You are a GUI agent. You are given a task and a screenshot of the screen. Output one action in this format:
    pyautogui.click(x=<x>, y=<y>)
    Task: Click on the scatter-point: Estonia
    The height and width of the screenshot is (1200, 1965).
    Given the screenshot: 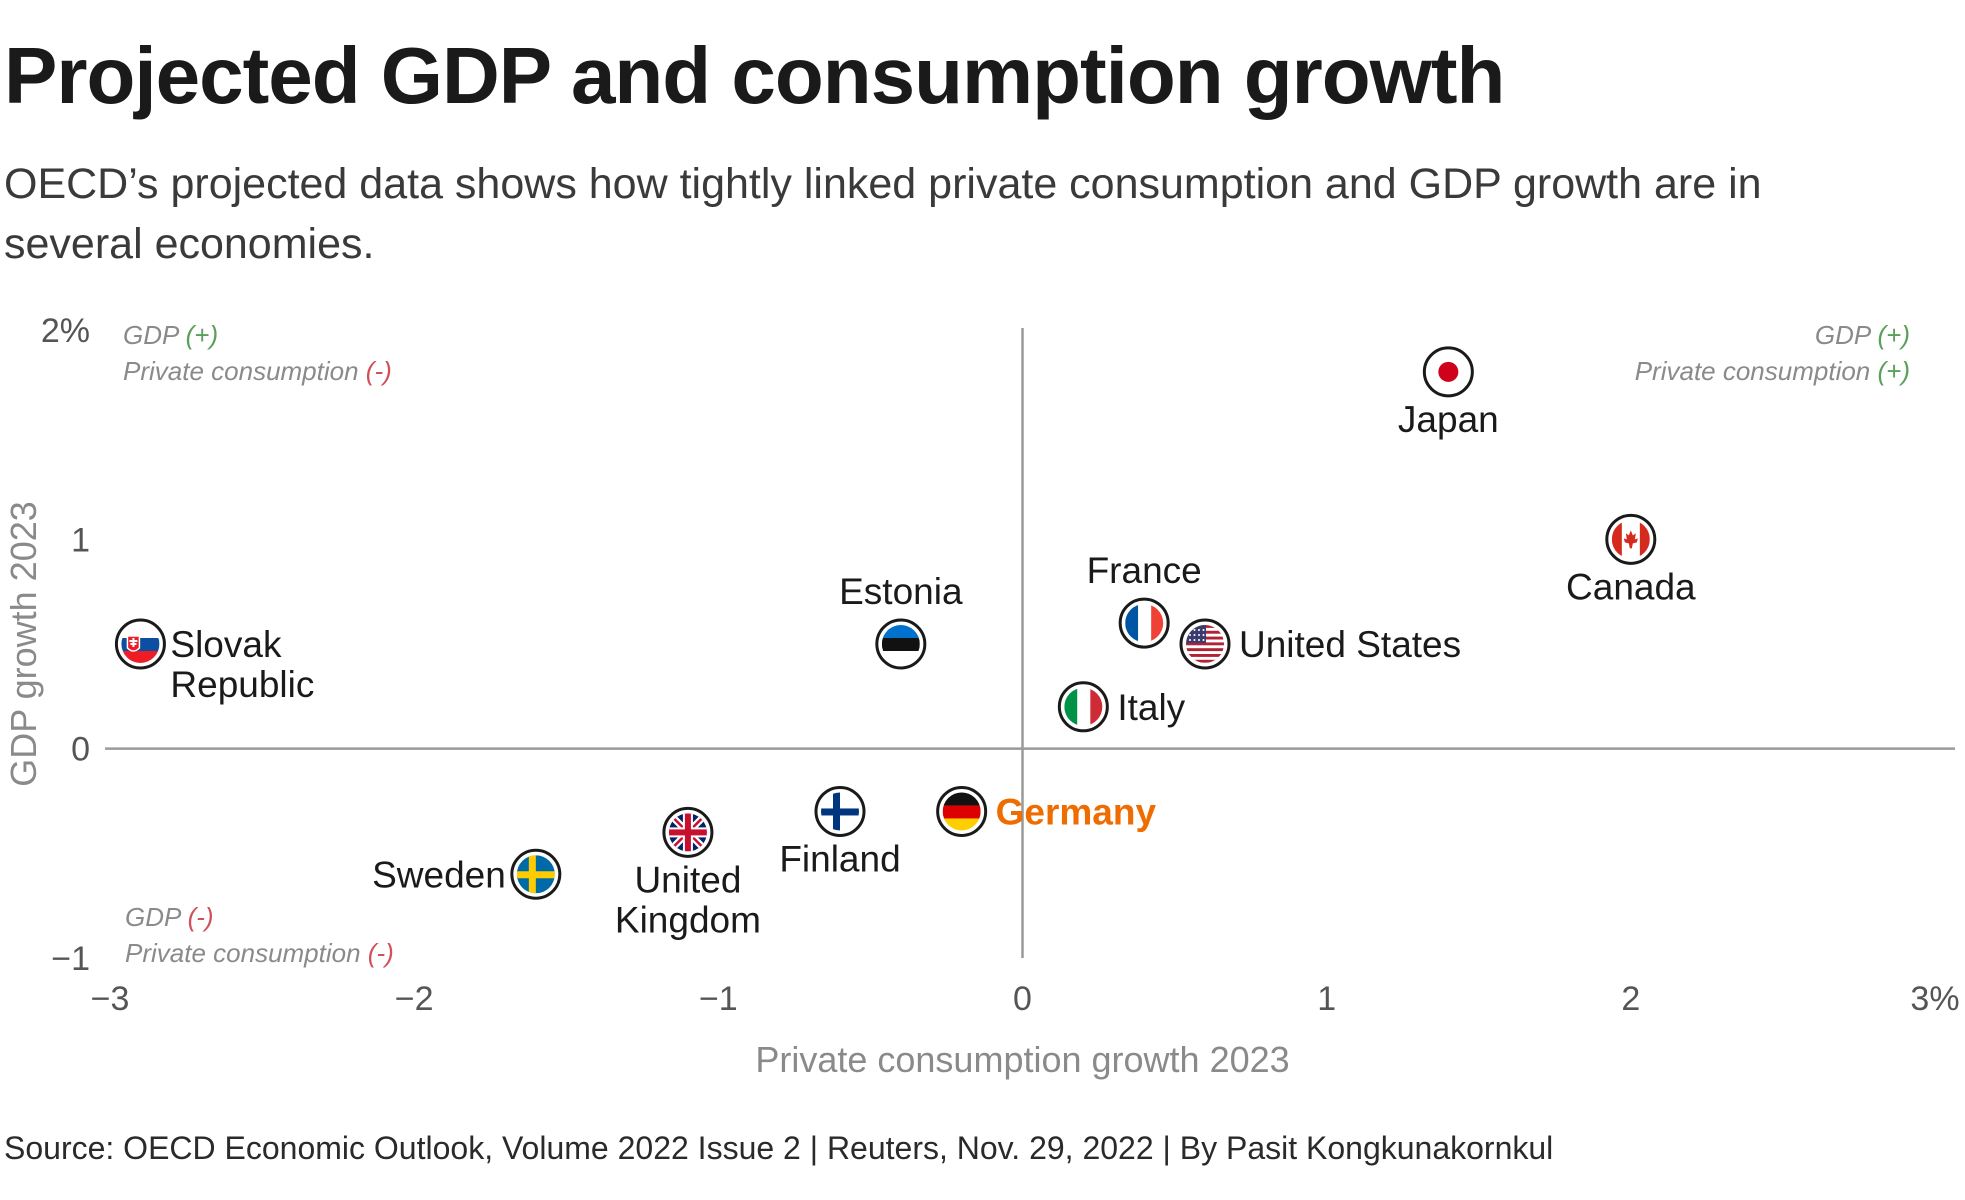 What is the action you would take?
    pyautogui.click(x=901, y=620)
    